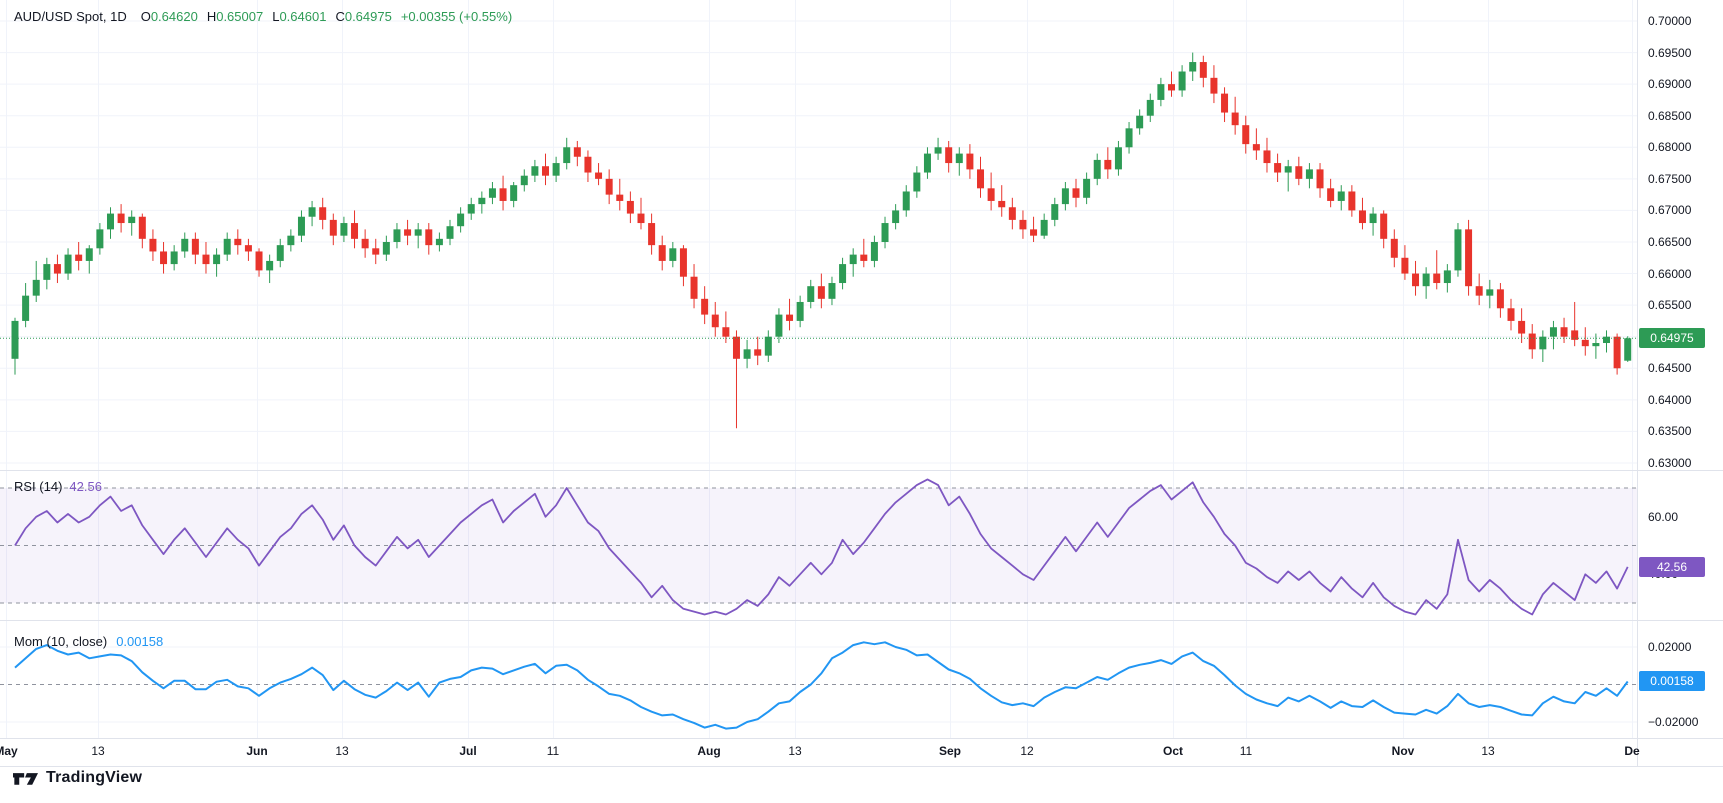 The image size is (1723, 803). Describe the element at coordinates (709, 751) in the screenshot. I see `time-axis-label: Aug` at that location.